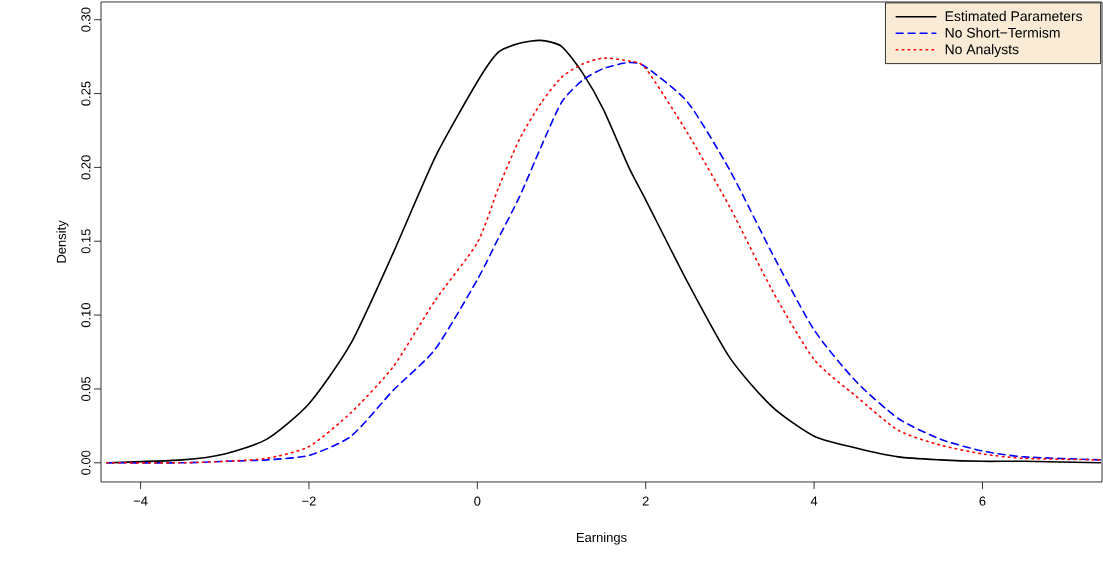 This screenshot has width=1103, height=584. Describe the element at coordinates (477, 501) in the screenshot. I see `x-tick-label: 0` at that location.